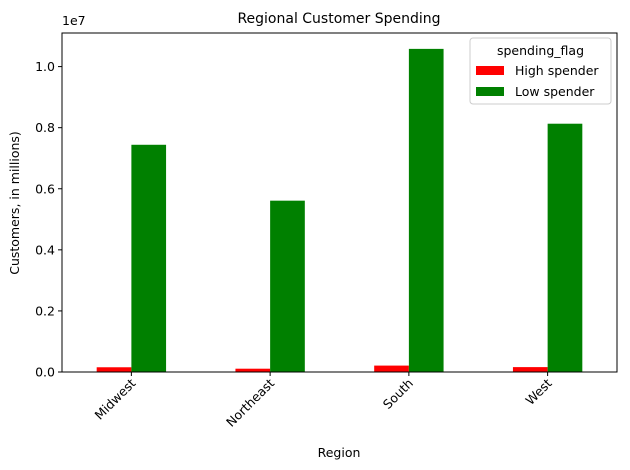 This screenshot has width=630, height=470. I want to click on x-tick-label: South, so click(398, 394).